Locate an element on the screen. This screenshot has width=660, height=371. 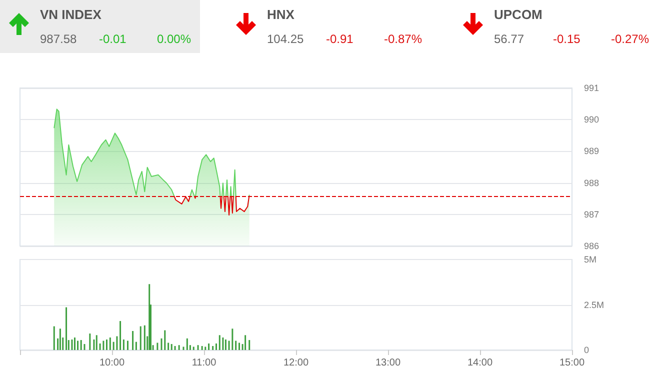
text: -0.15 is located at coordinates (566, 39).